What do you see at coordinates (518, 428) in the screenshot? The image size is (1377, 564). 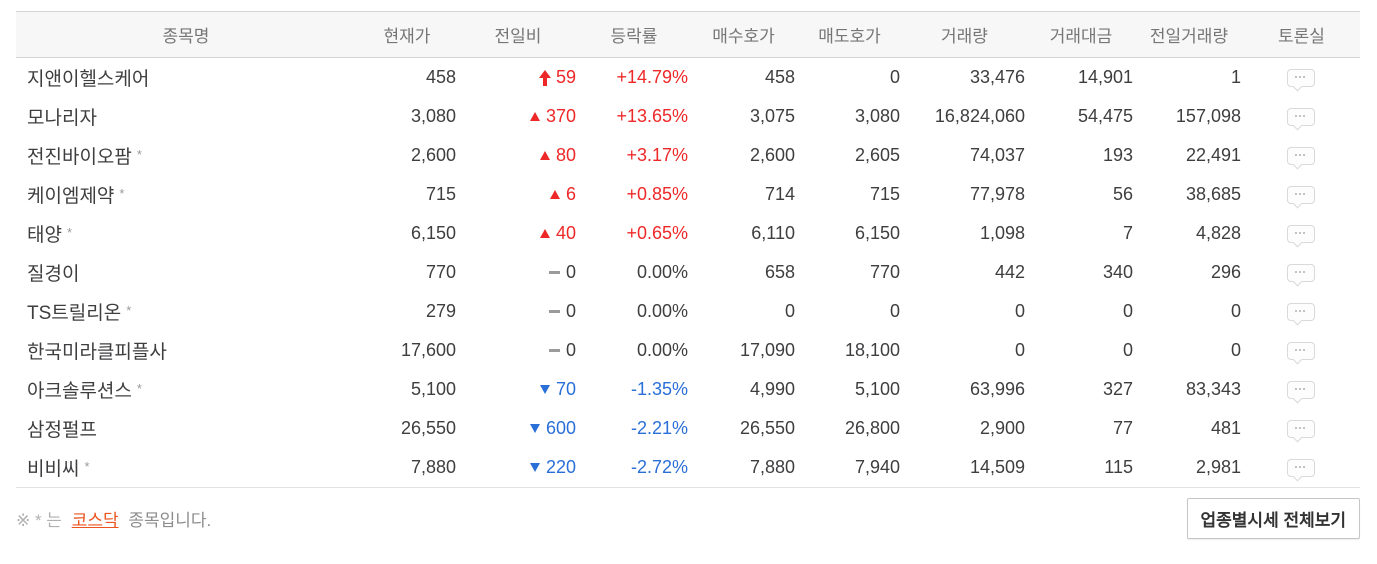 I see `change: 600` at bounding box center [518, 428].